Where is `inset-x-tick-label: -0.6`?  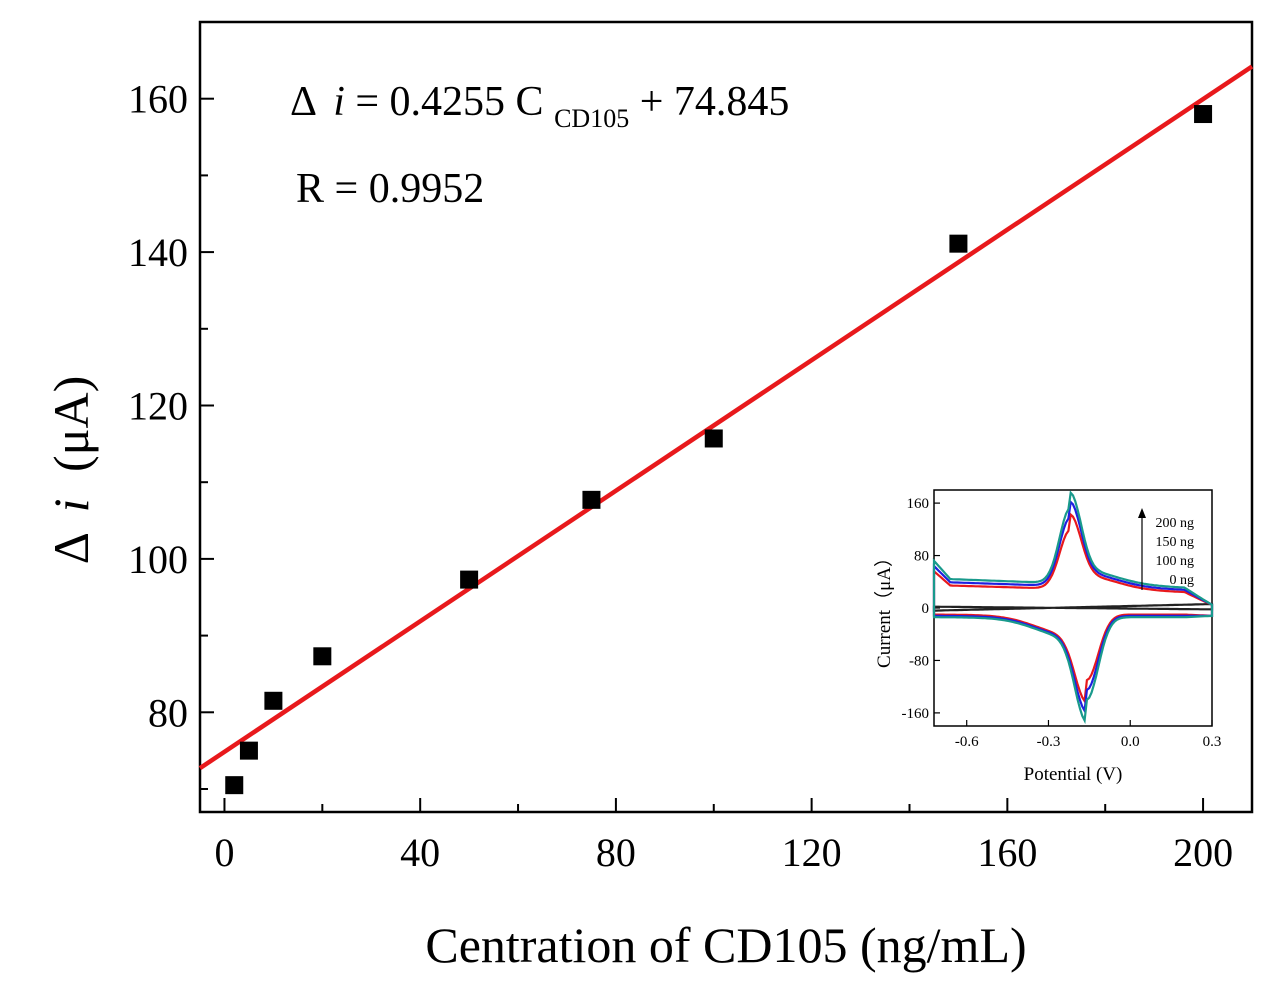 inset-x-tick-label: -0.6 is located at coordinates (967, 742).